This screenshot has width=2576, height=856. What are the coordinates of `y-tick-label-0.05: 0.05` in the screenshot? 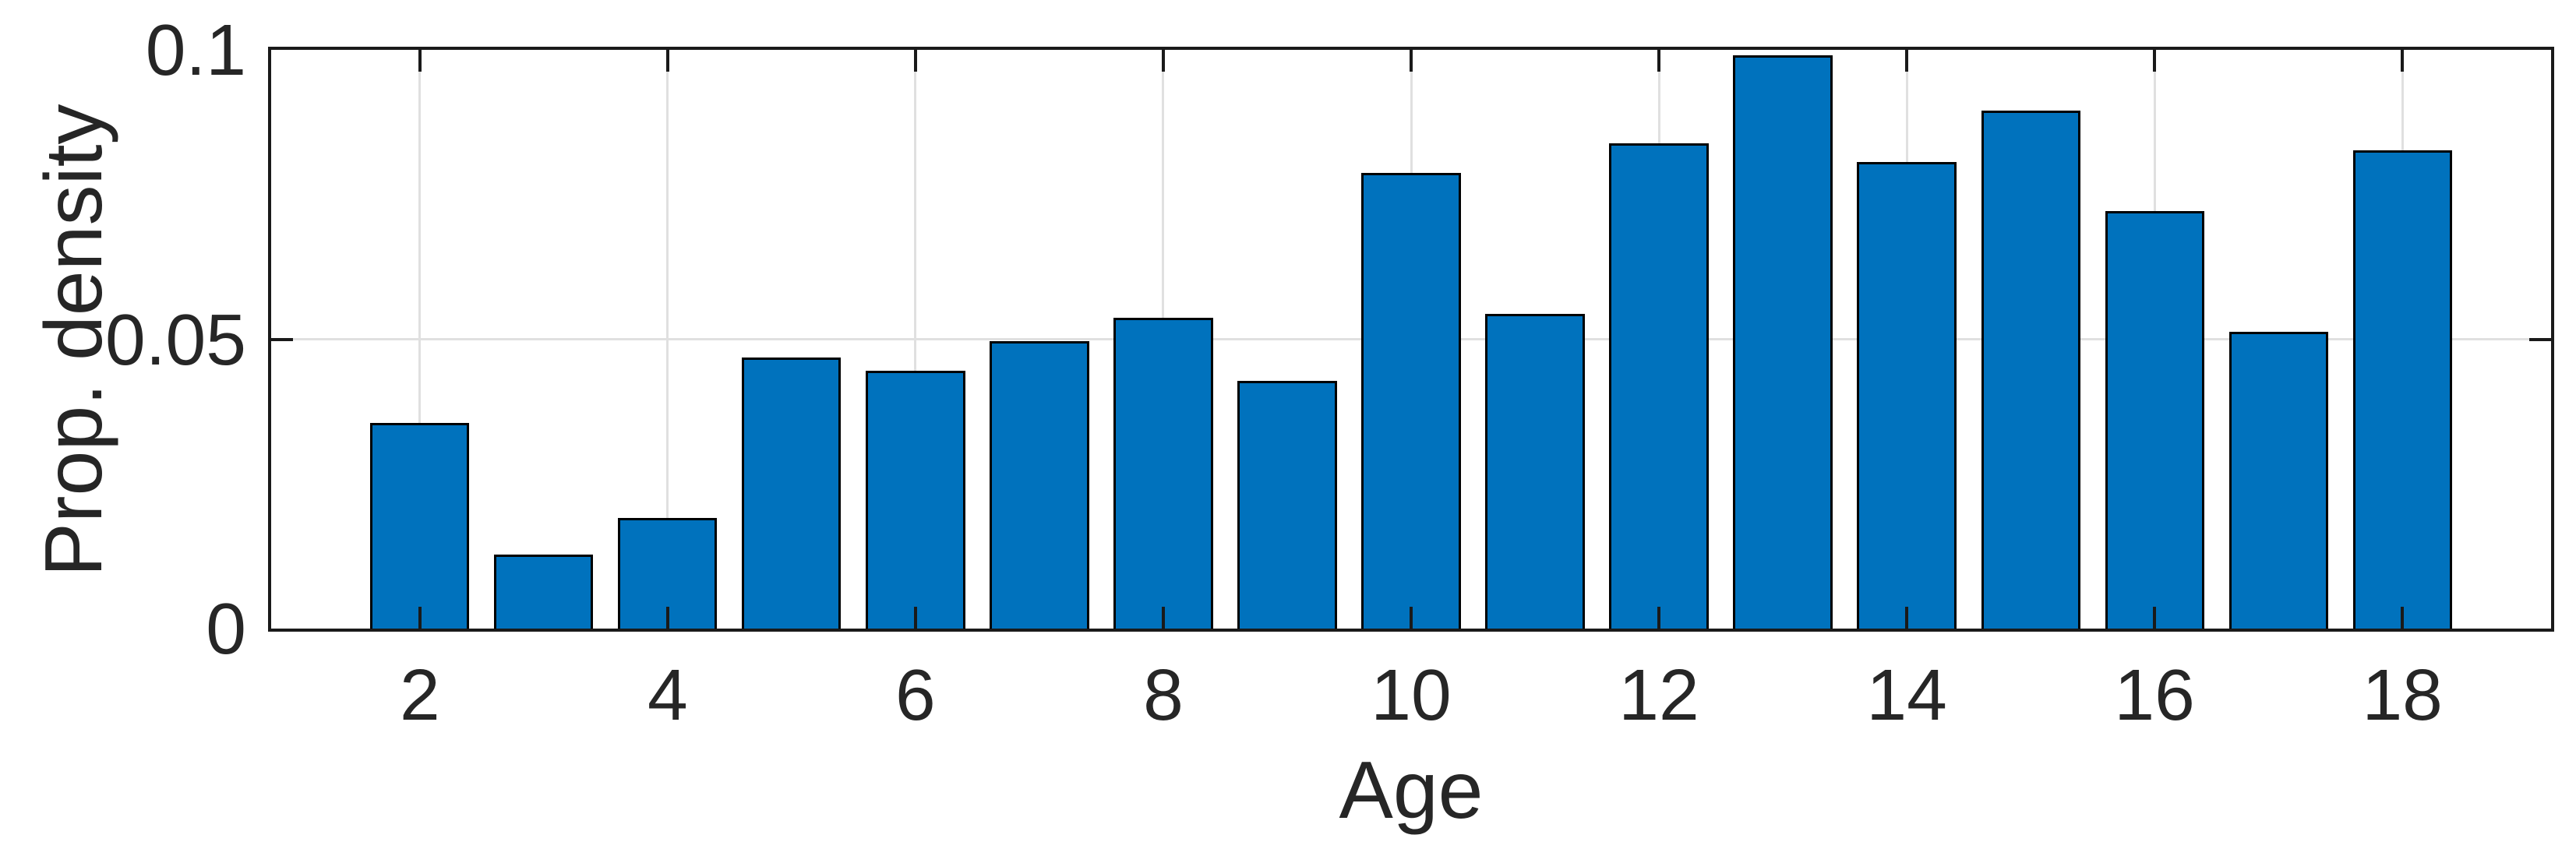 It's located at (175, 339).